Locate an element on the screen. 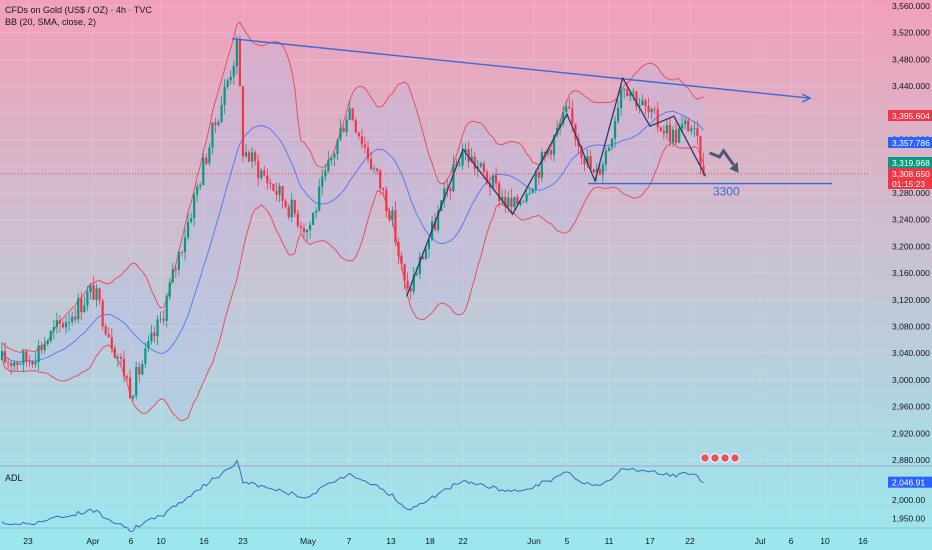 The height and width of the screenshot is (550, 932). symbol-title: CFDs on Gold (US$ / OZ) · 4h · TVC is located at coordinates (78, 10).